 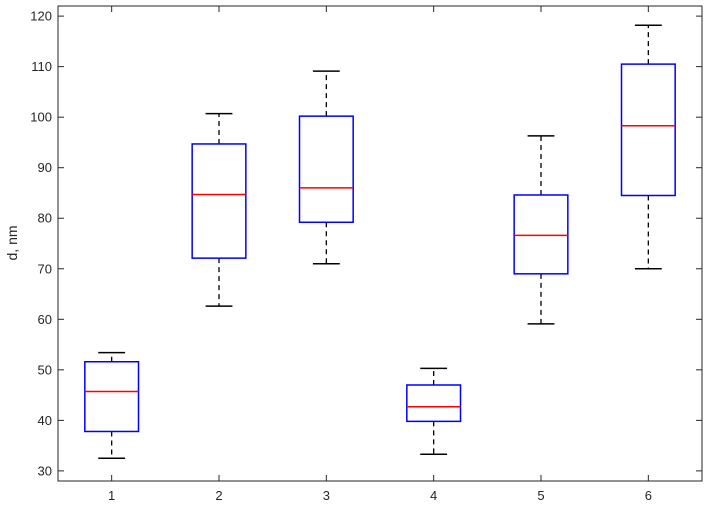 What do you see at coordinates (45, 167) in the screenshot?
I see `y-tick-label: 90` at bounding box center [45, 167].